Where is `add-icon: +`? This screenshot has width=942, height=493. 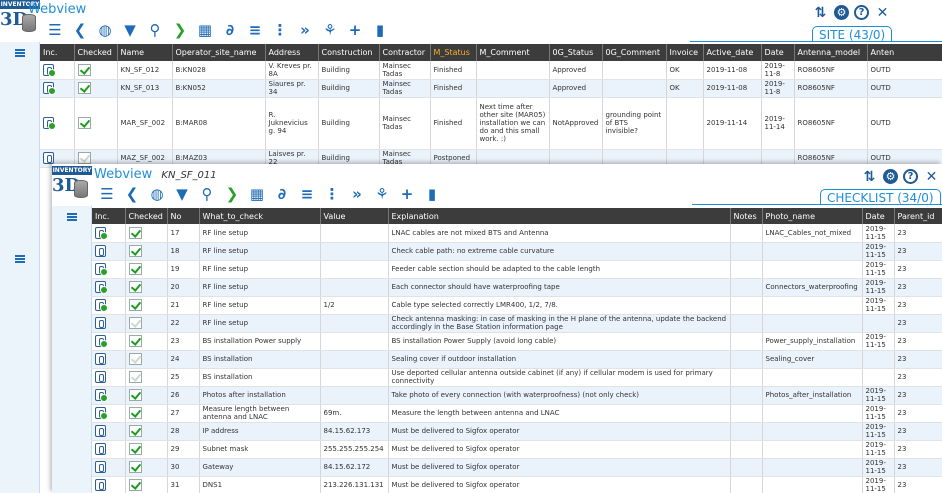 add-icon: + is located at coordinates (407, 193).